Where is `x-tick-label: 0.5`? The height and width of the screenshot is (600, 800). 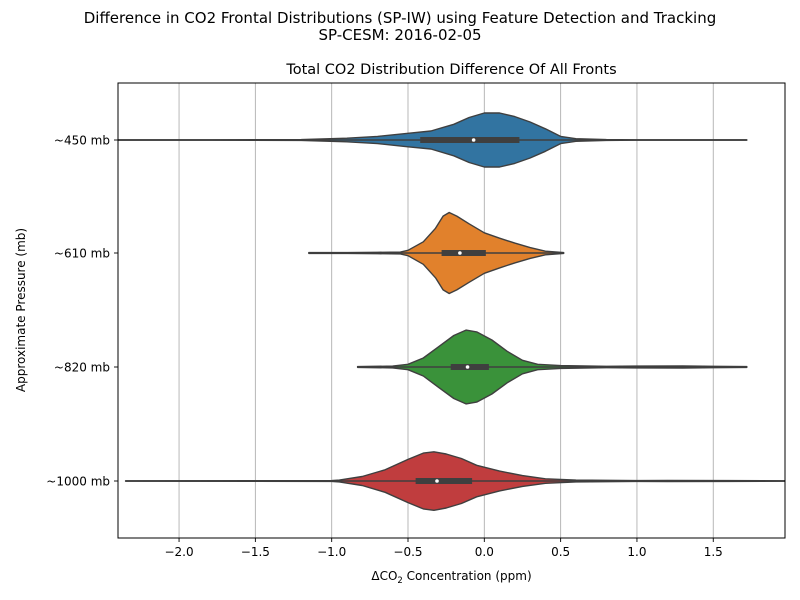 x-tick-label: 0.5 is located at coordinates (560, 552).